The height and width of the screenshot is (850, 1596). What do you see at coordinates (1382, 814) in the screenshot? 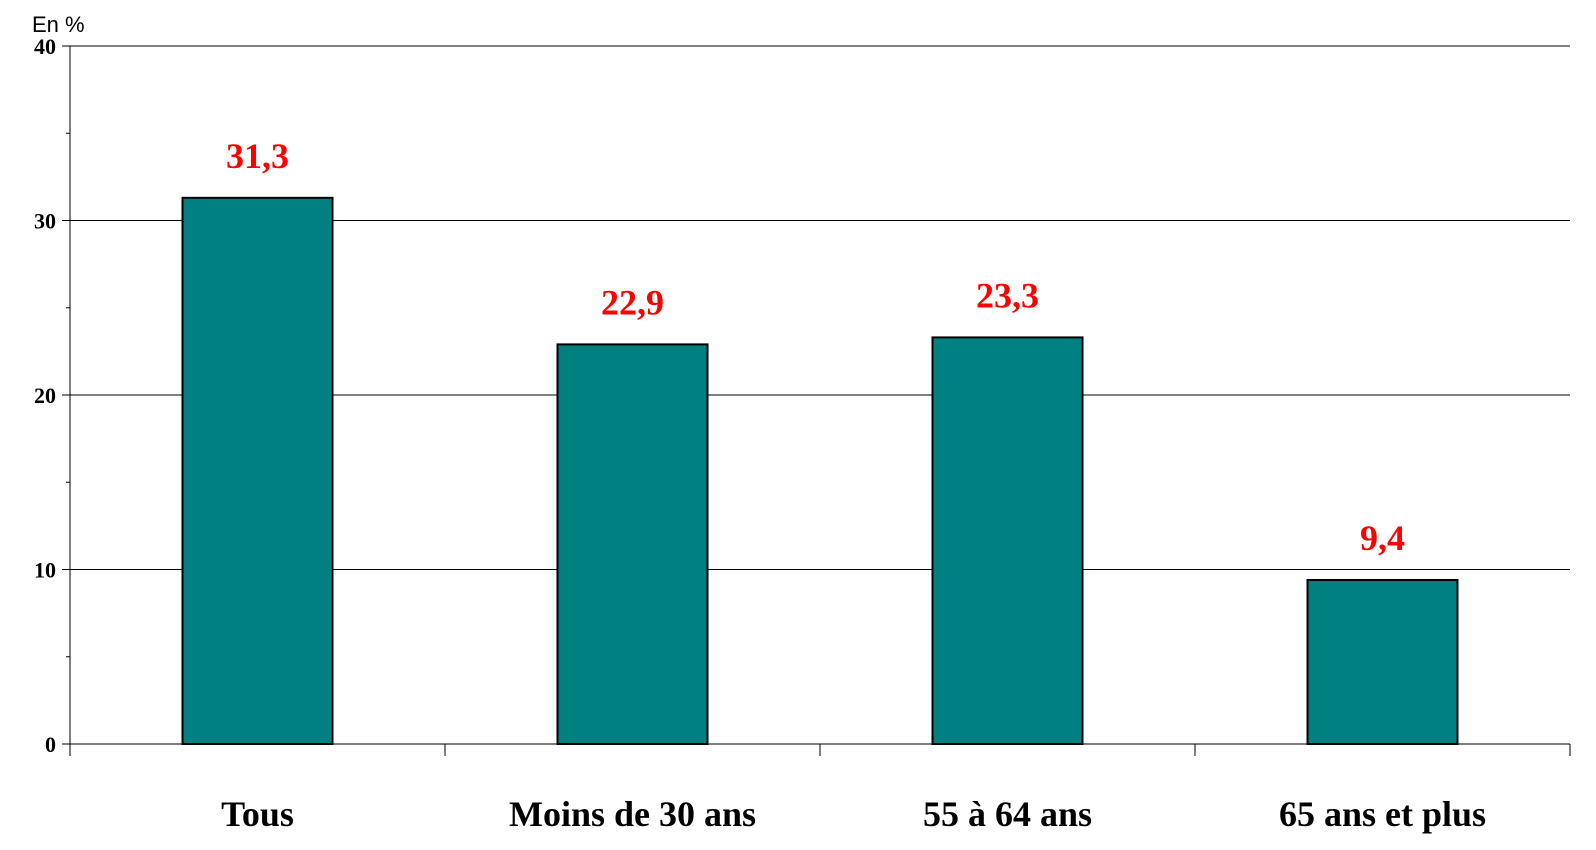
I see `x-category-label: 65 ans et plus` at bounding box center [1382, 814].